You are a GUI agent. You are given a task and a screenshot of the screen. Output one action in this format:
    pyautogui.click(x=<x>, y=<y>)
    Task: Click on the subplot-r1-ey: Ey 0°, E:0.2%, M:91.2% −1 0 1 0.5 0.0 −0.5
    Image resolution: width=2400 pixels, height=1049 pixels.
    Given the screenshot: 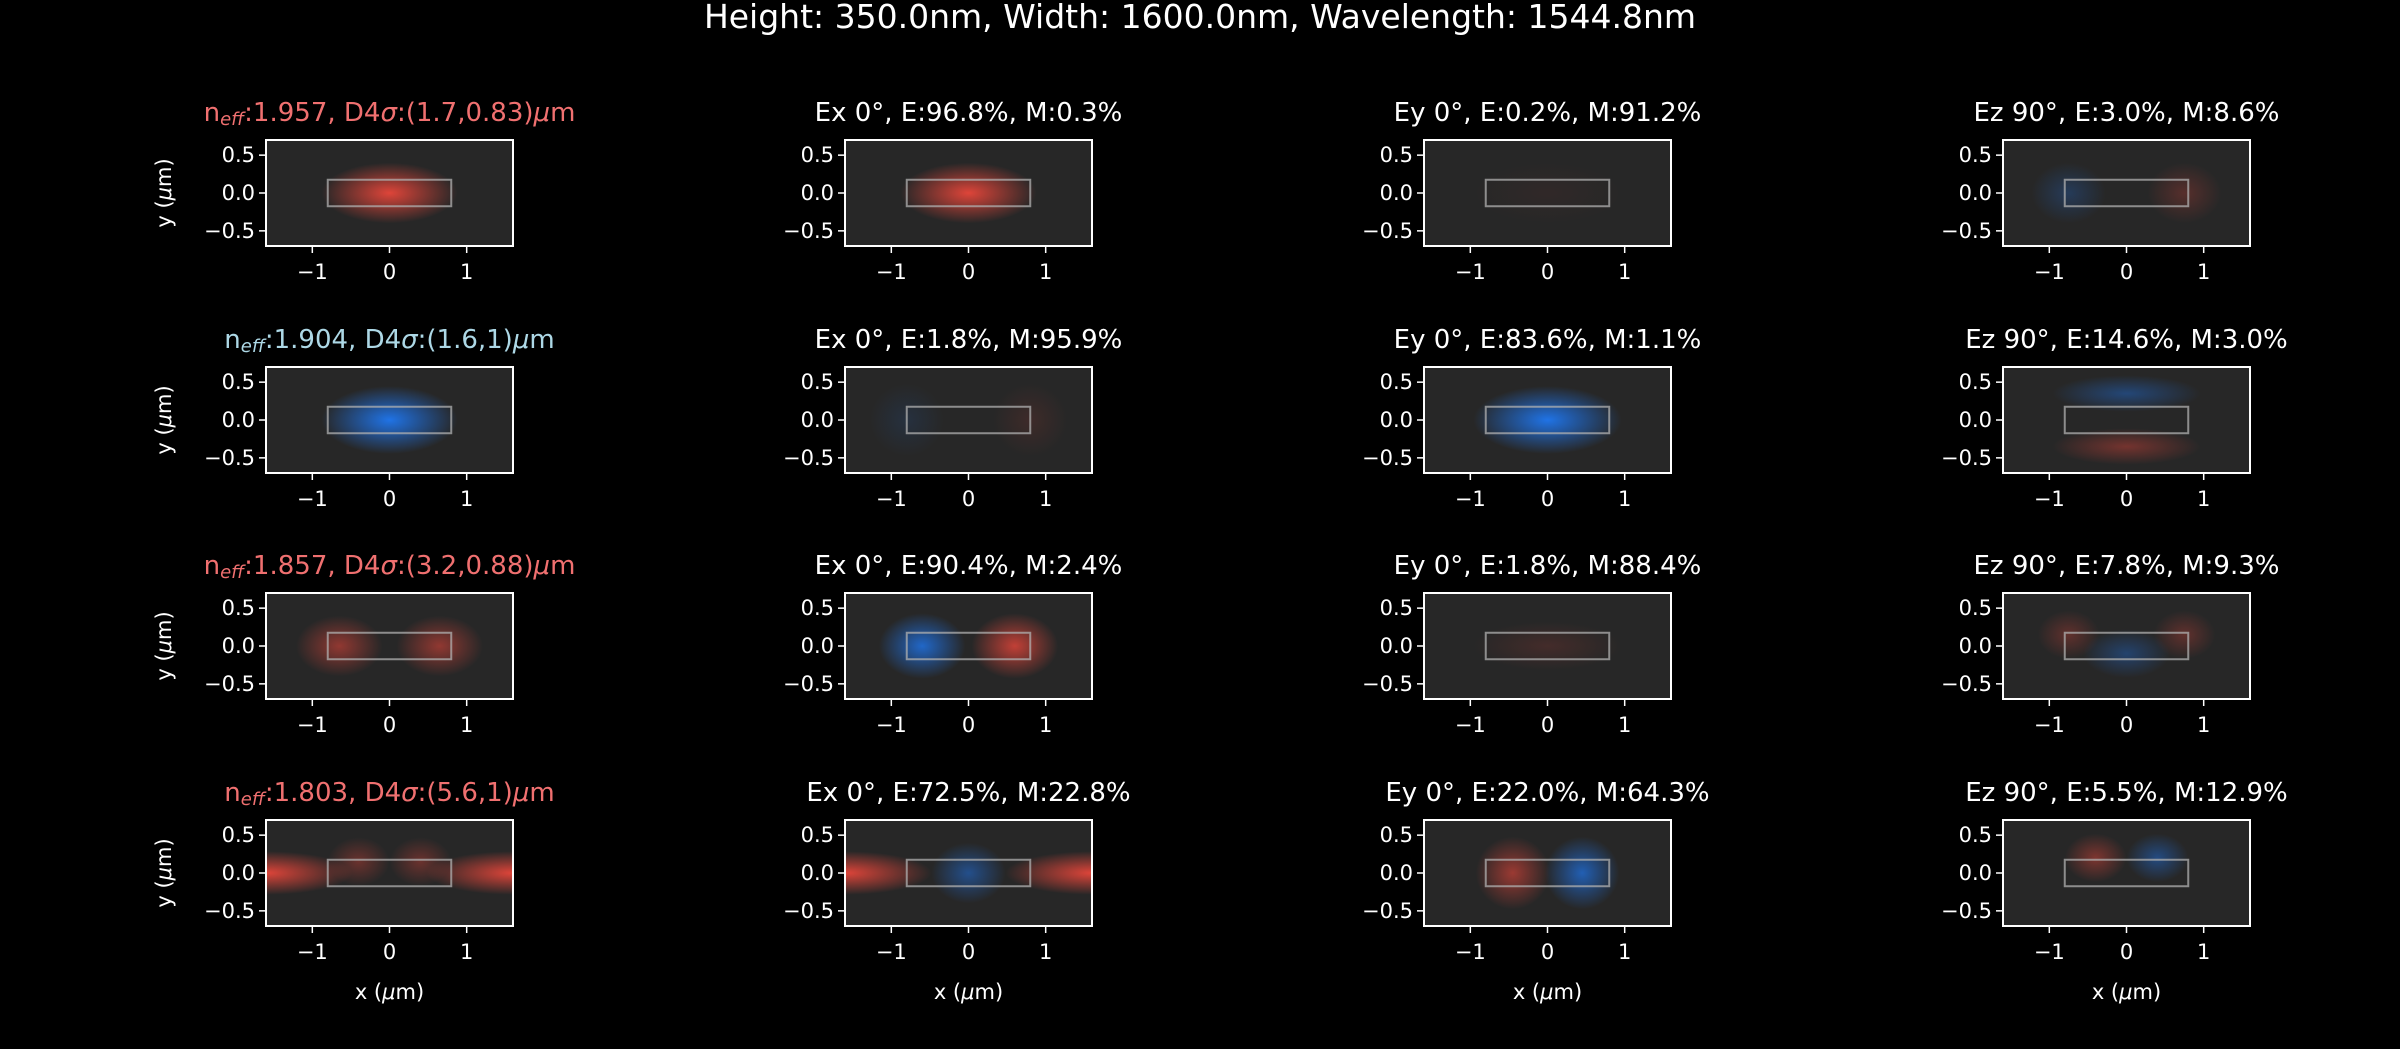 What is the action you would take?
    pyautogui.click(x=1591, y=205)
    